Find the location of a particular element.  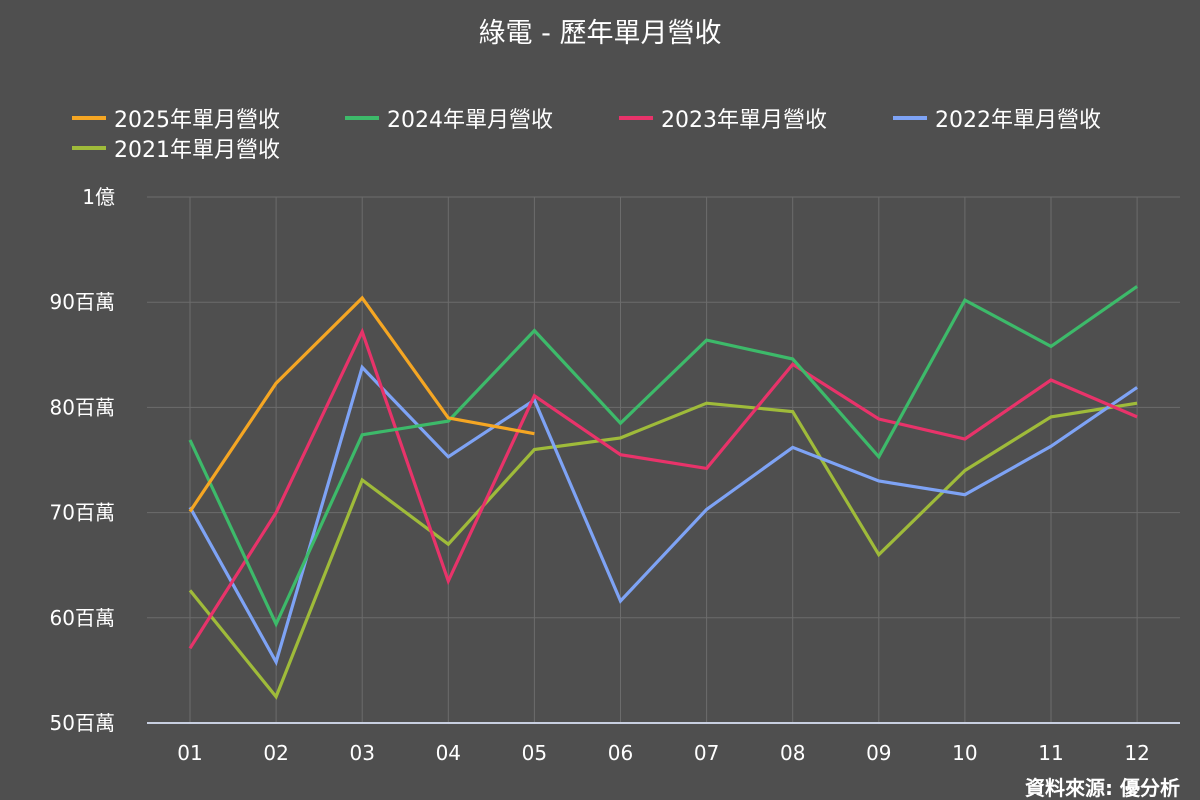

x-axis: 01 02 03 04 05 06 07 08 09 10 11 12 is located at coordinates (663, 743).